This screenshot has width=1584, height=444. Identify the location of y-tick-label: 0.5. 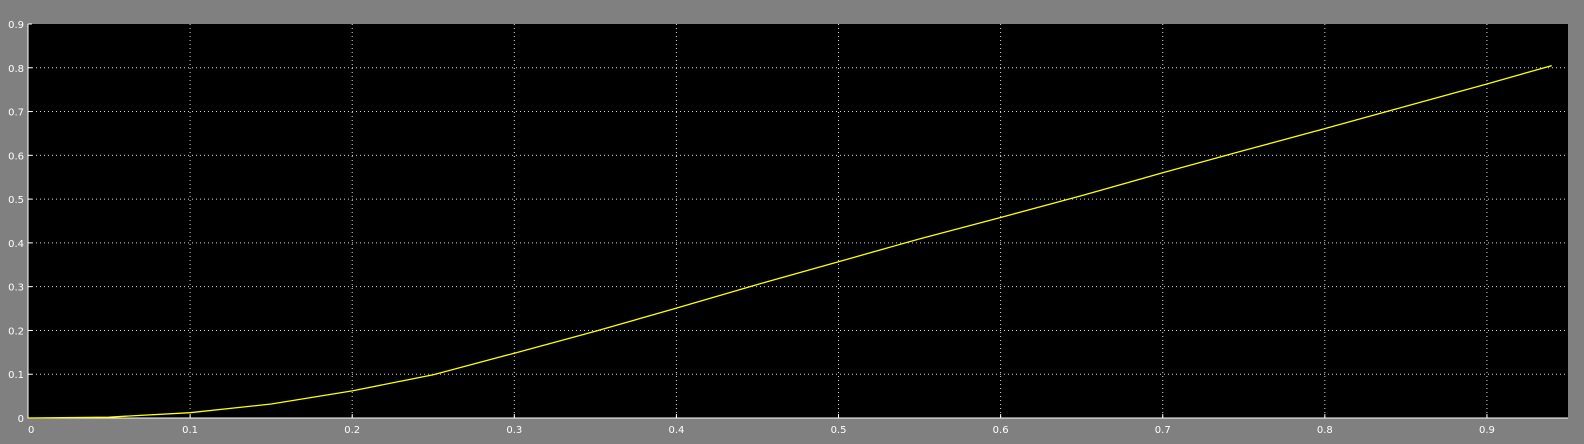
(16, 200).